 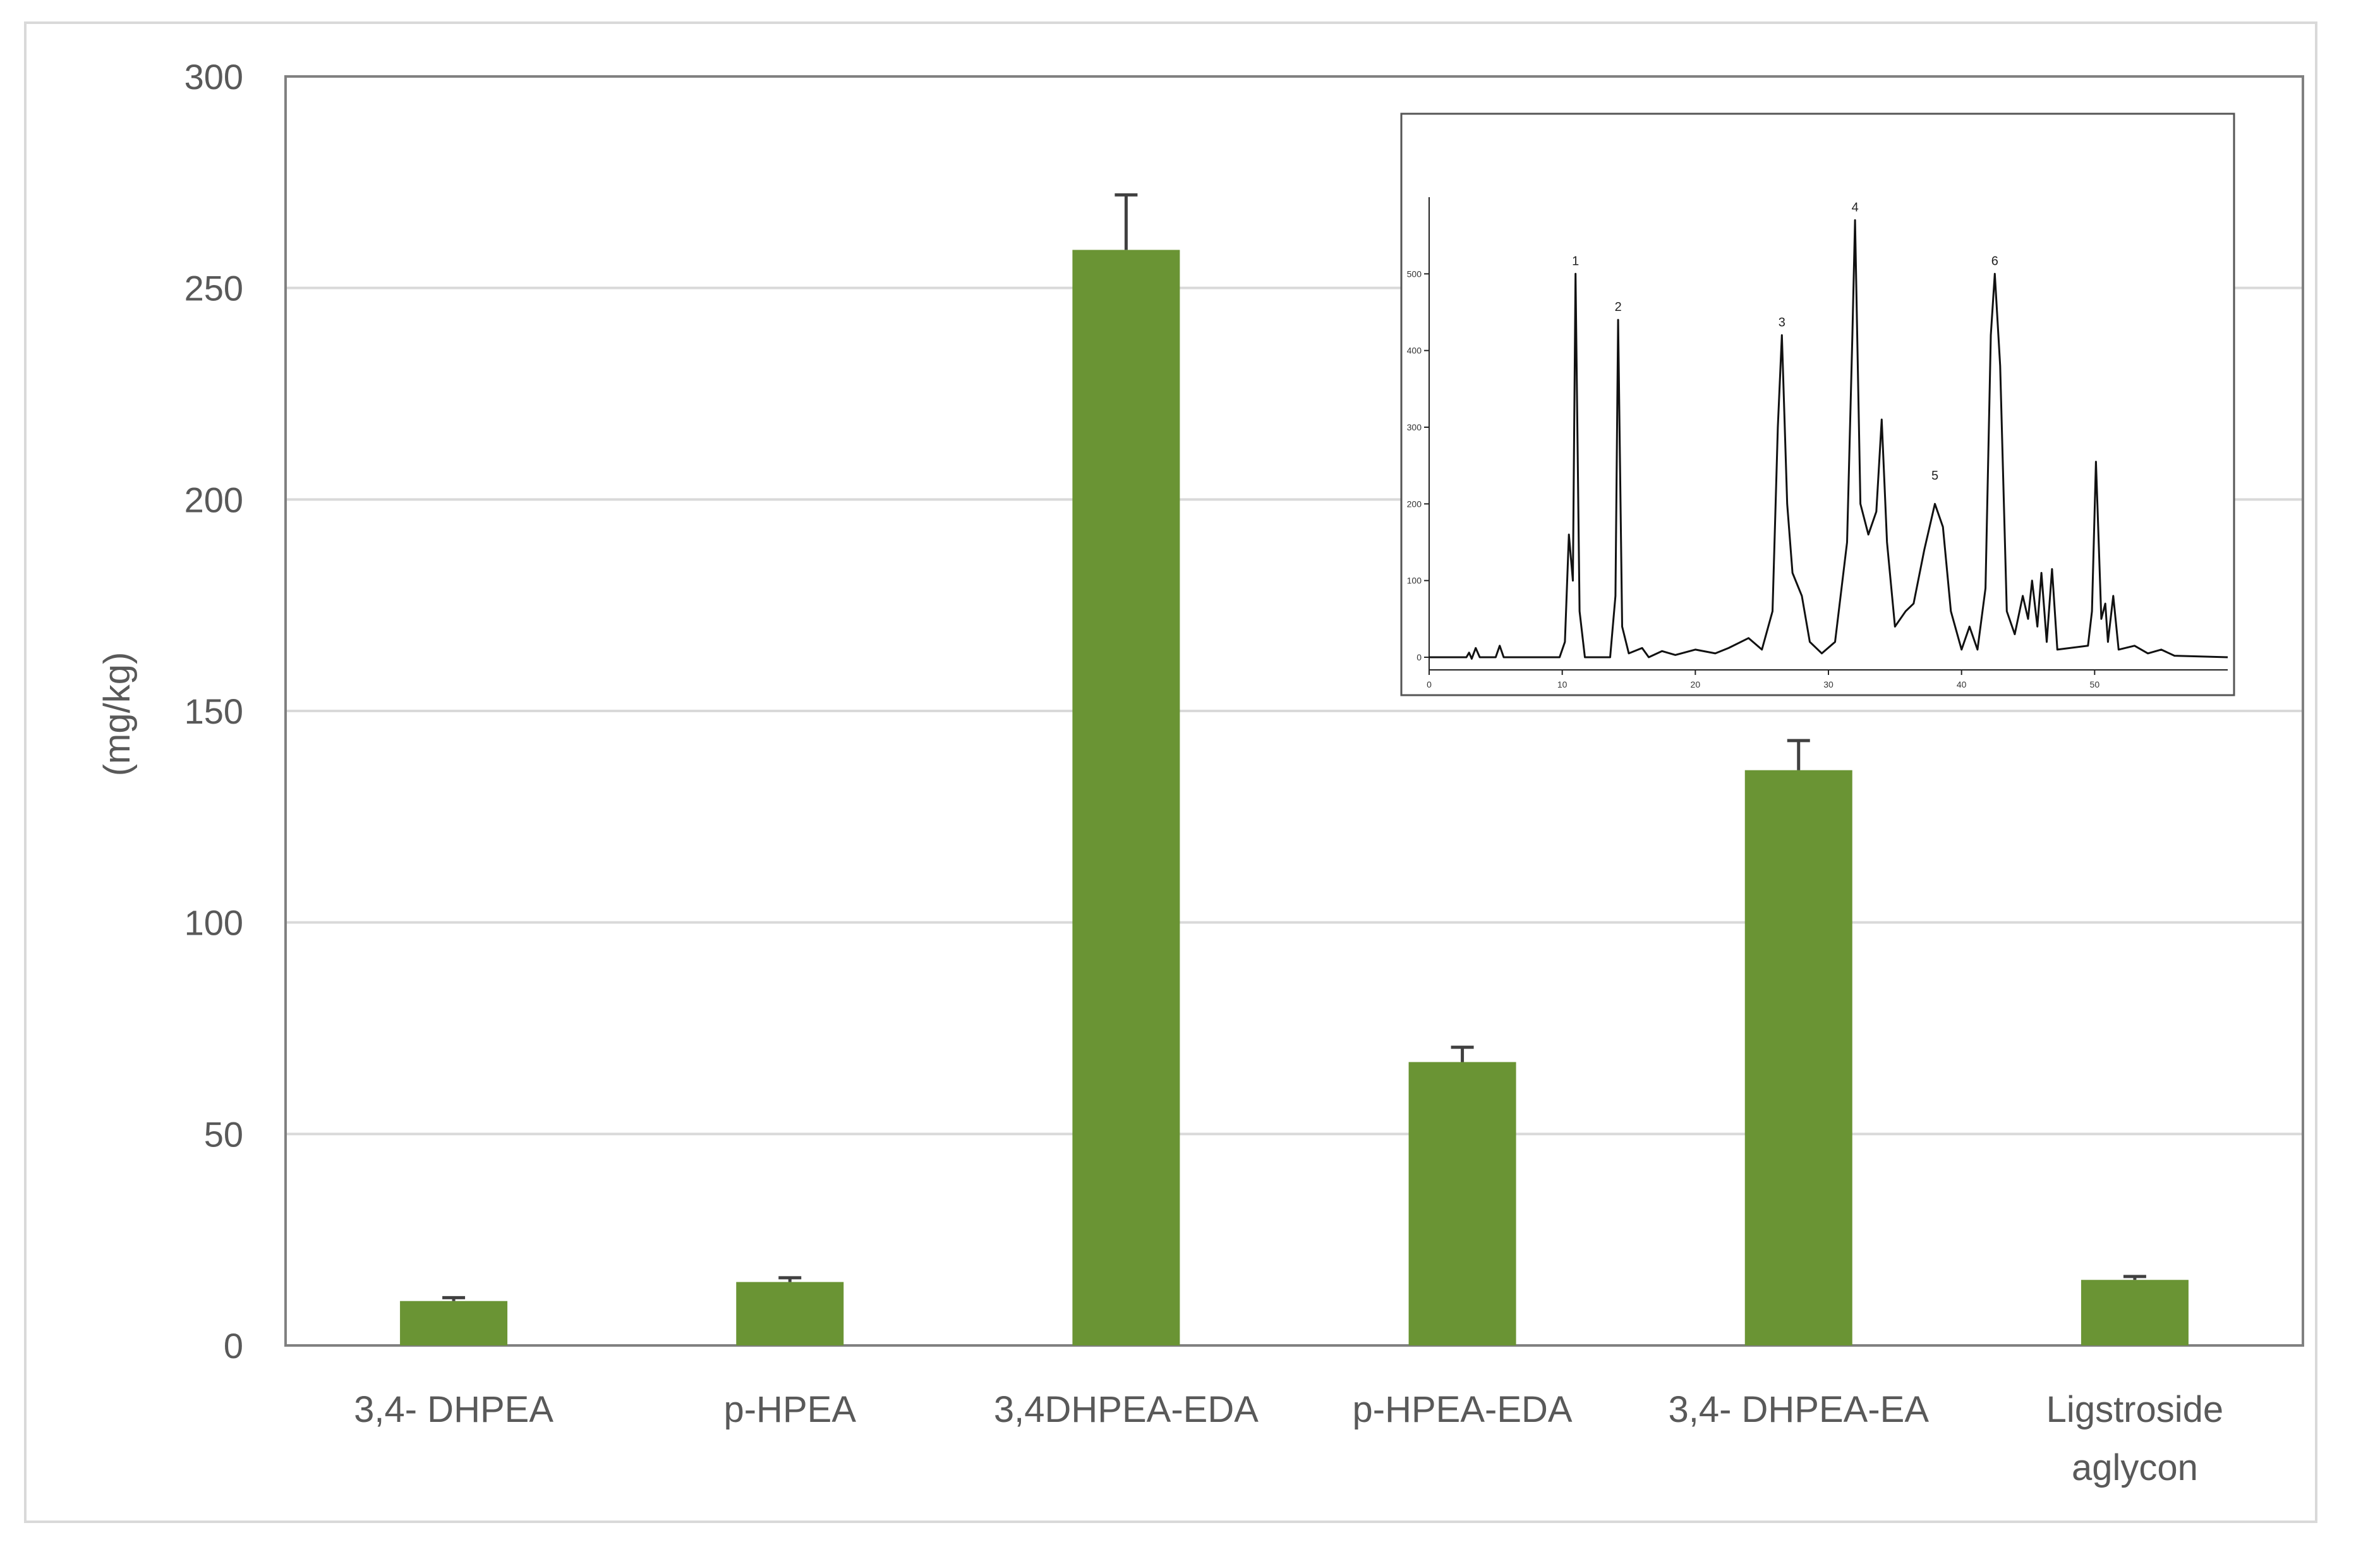 I want to click on inset-x-tick-label: 40, so click(x=1962, y=684).